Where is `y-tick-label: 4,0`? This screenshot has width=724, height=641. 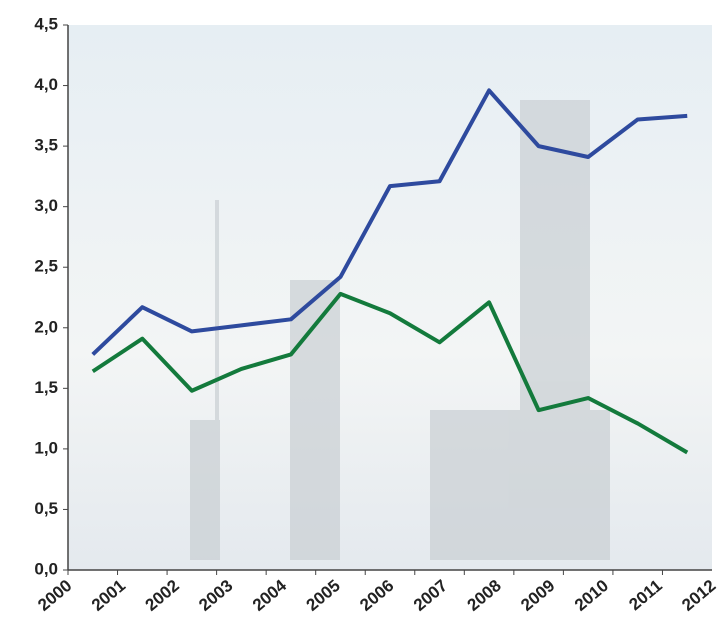 y-tick-label: 4,0 is located at coordinates (46, 84).